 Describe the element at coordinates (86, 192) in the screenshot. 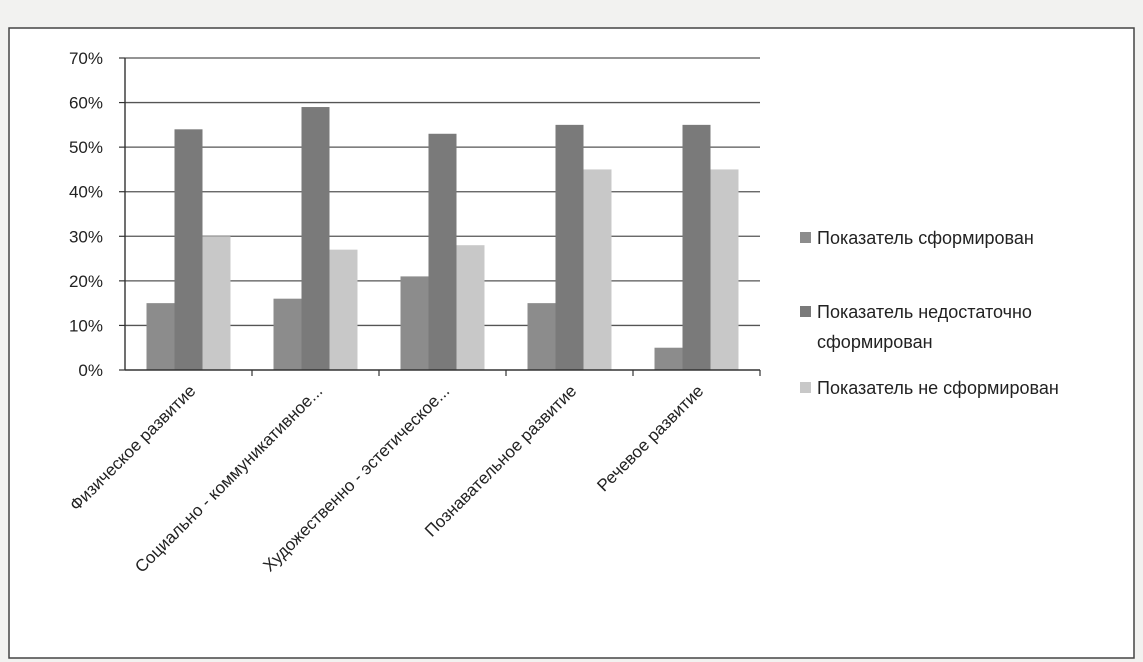

I see `y-tick-label: 40%` at that location.